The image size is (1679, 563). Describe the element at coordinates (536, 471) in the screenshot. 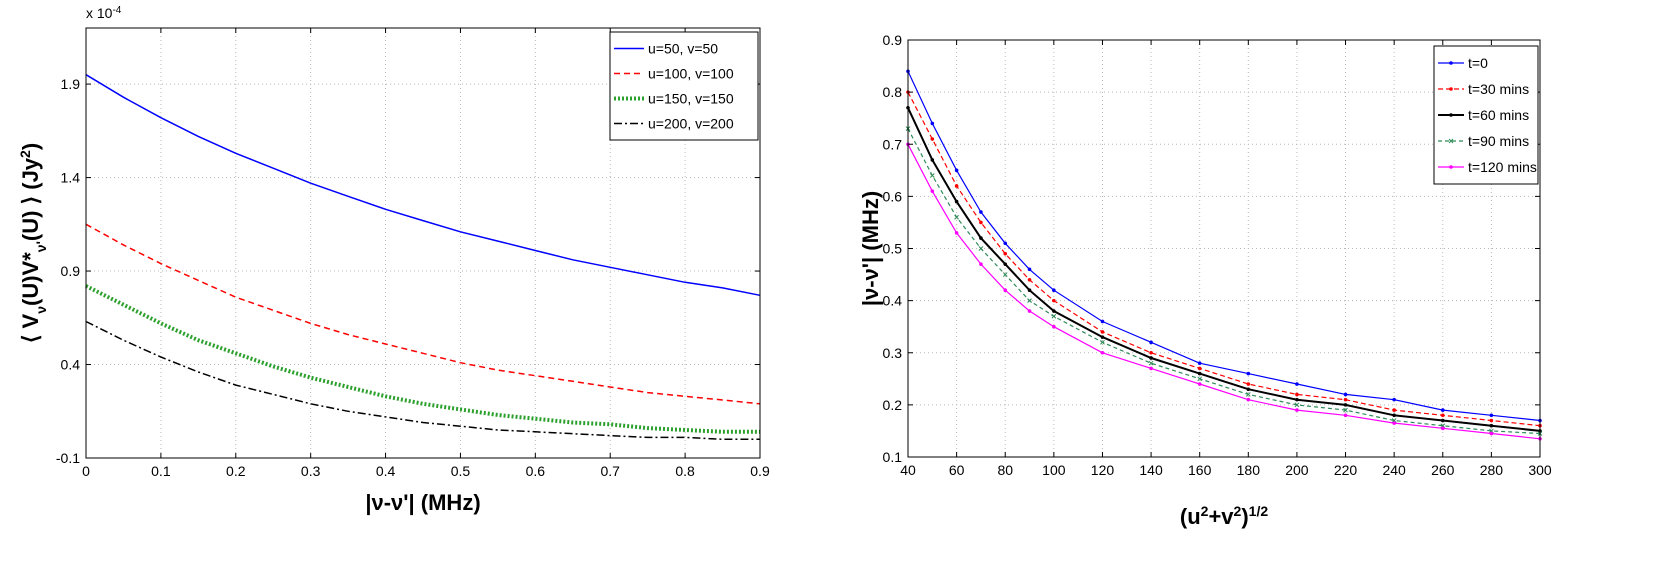

I see `x-tick-label: 0.6` at that location.